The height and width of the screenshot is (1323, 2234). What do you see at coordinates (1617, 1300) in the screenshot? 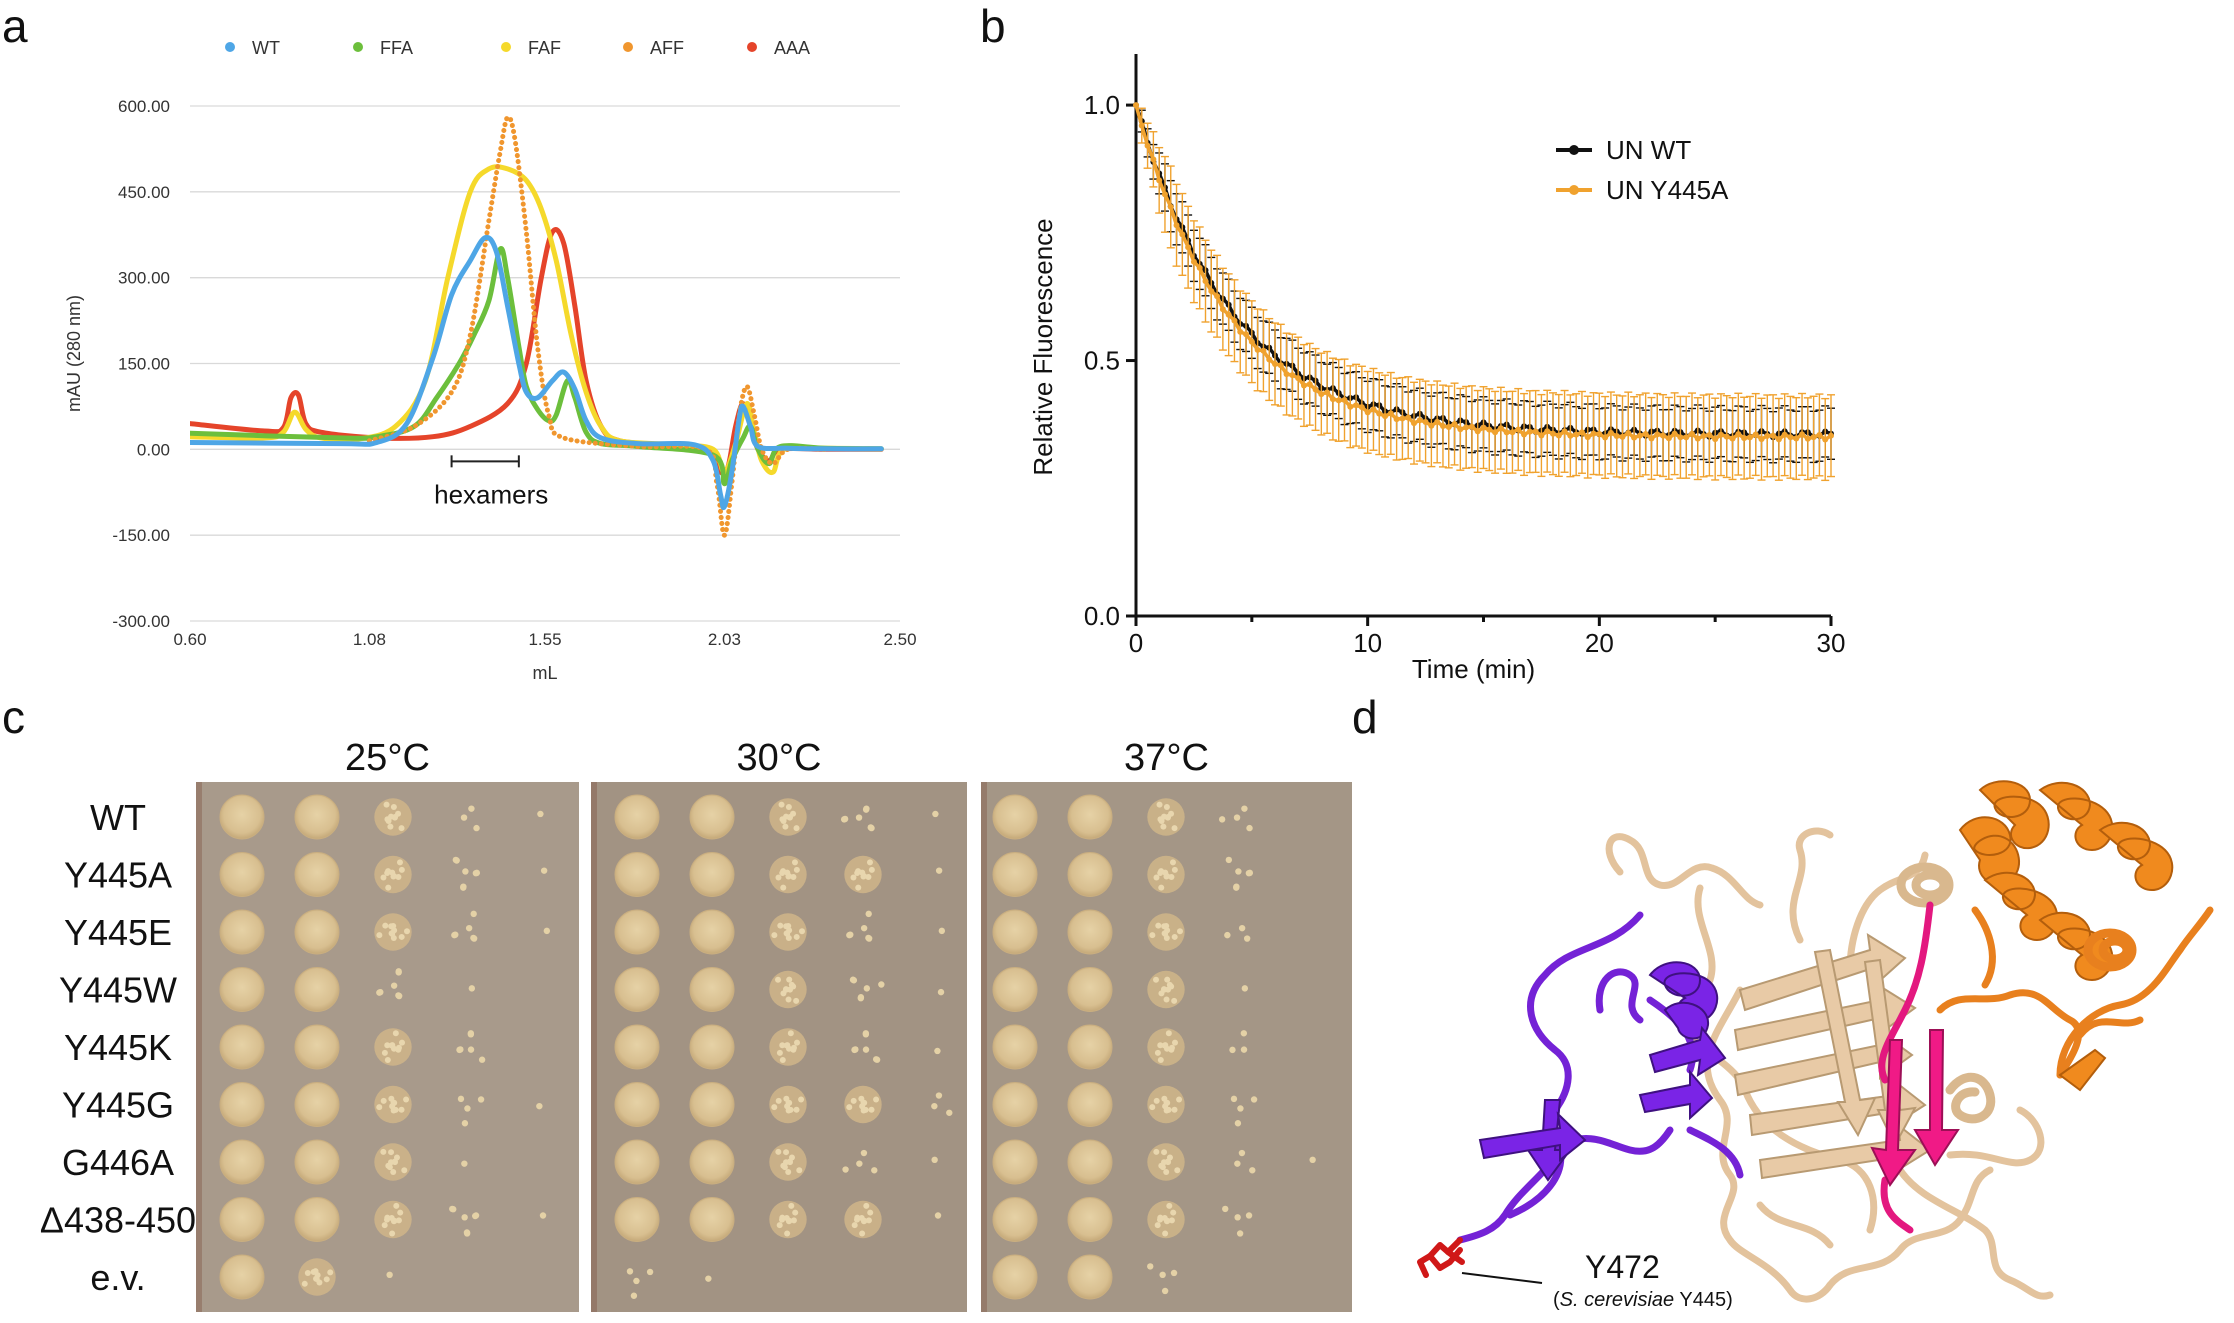
I see `species-italic: S. cerevisiae` at bounding box center [1617, 1300].